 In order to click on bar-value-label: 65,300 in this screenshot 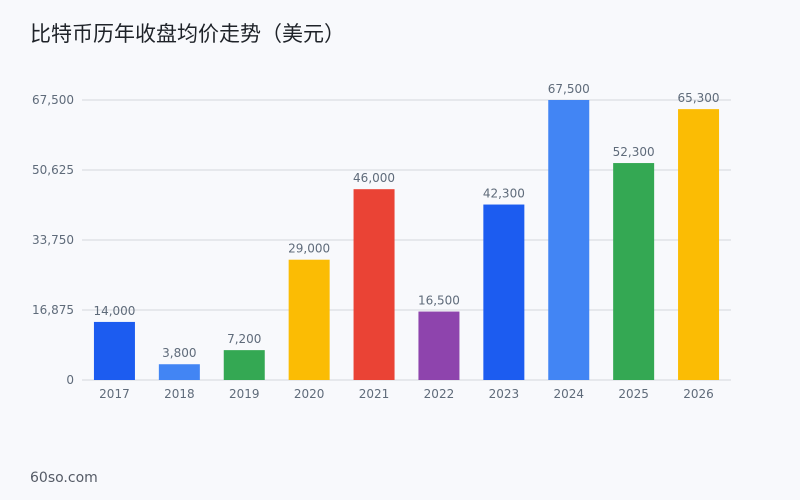, I will do `click(699, 98)`.